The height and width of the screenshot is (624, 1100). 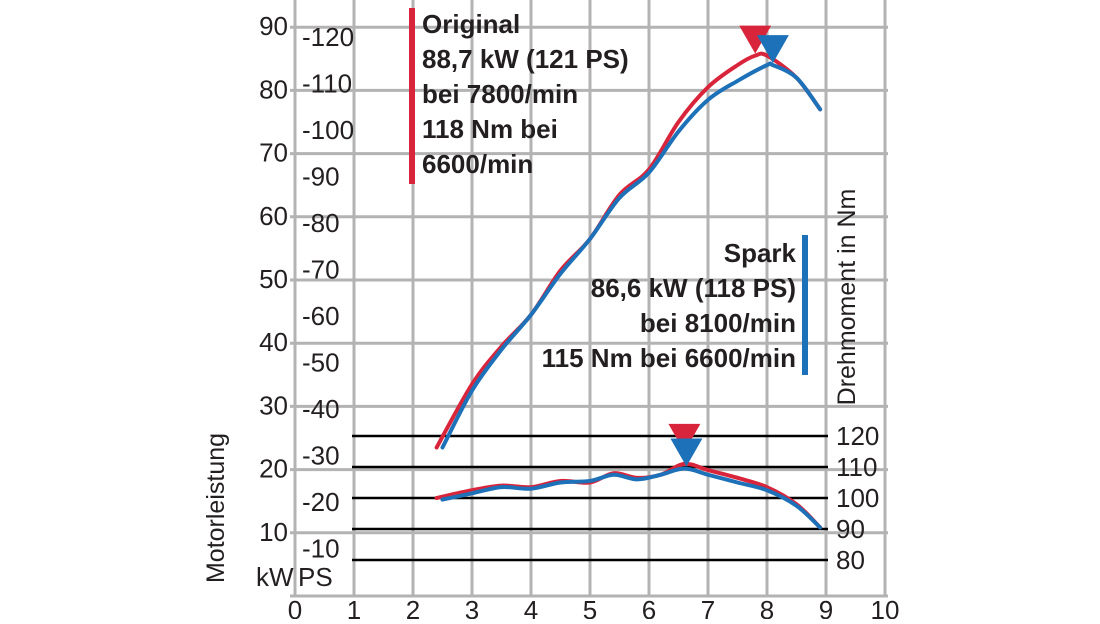 I want to click on torque-curve-spark, so click(x=631, y=498).